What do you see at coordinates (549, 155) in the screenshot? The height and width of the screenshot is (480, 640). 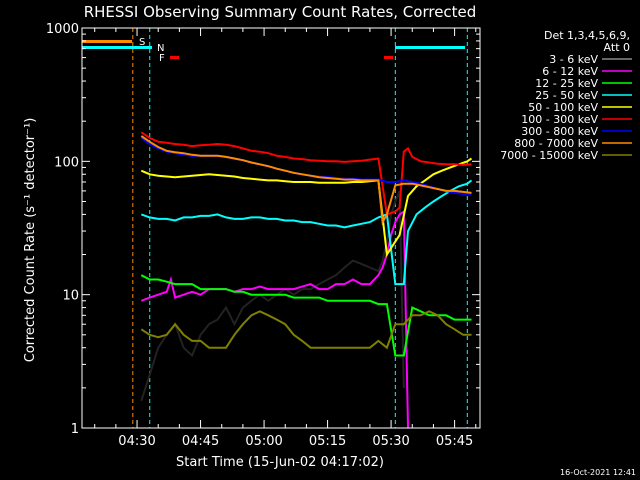 I see `legend-label-8: 7000 - 15000 keV` at bounding box center [549, 155].